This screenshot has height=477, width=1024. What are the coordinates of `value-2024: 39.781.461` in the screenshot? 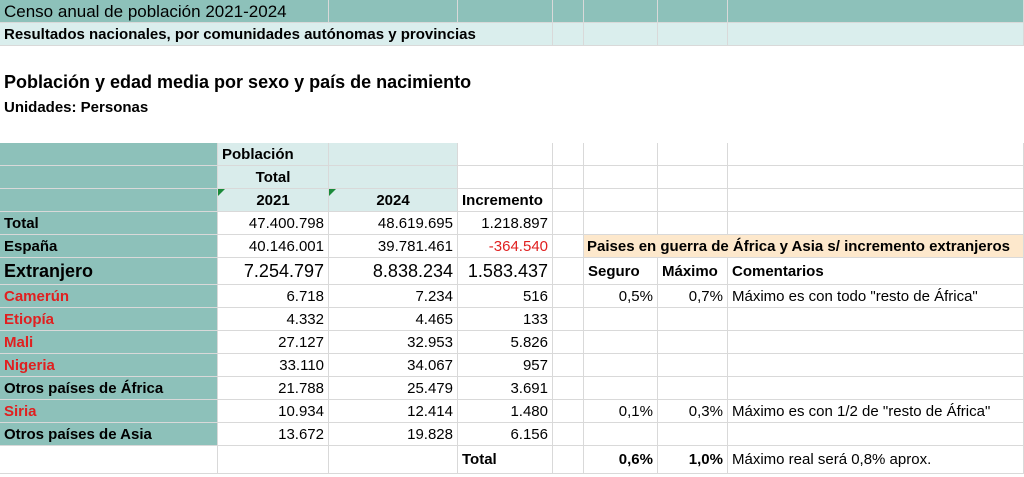 It's located at (393, 246).